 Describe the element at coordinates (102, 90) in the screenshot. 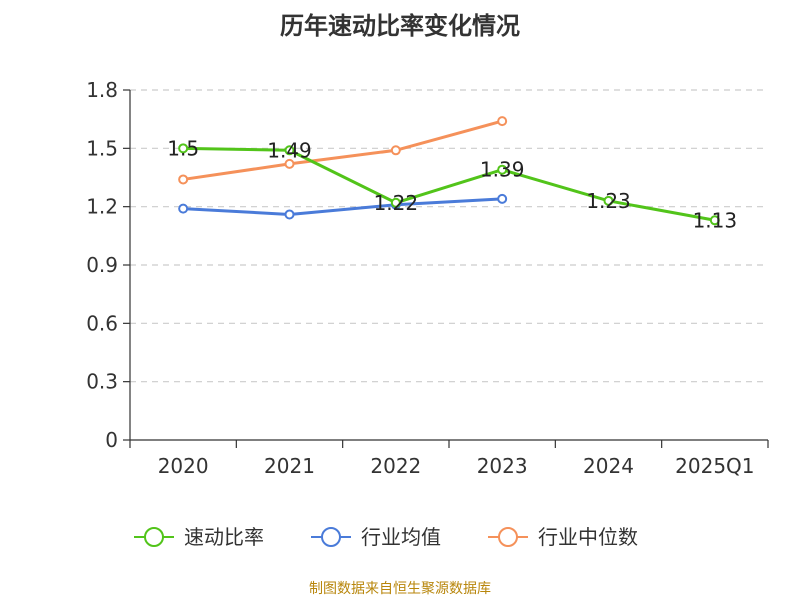

I see `y-tick-label: 1.8` at that location.